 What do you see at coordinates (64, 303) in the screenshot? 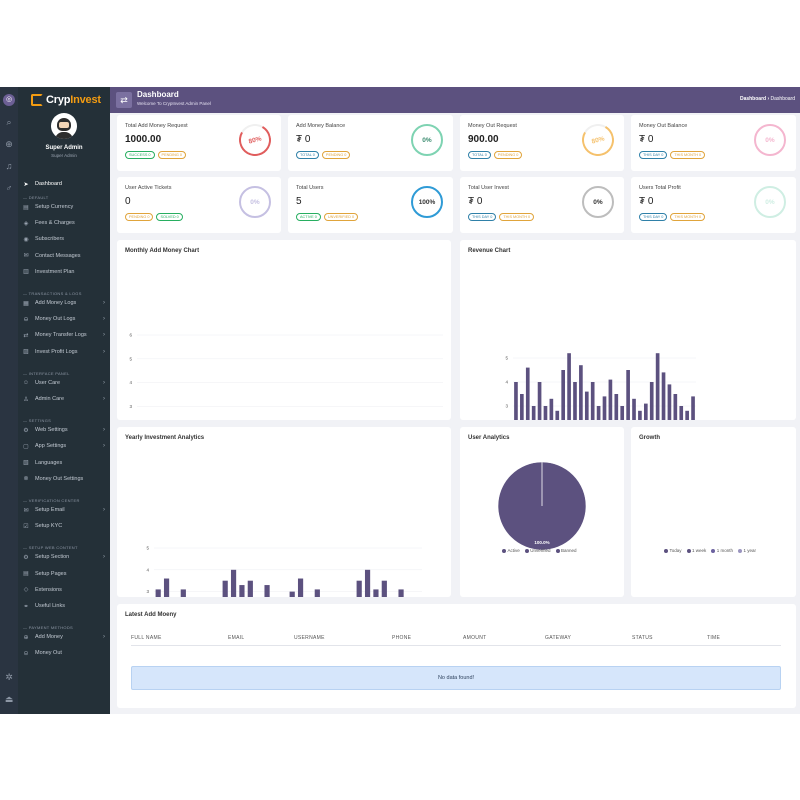
I see `sidebar-item-add-money-logs: ▦ Add Money Logs ›` at bounding box center [64, 303].